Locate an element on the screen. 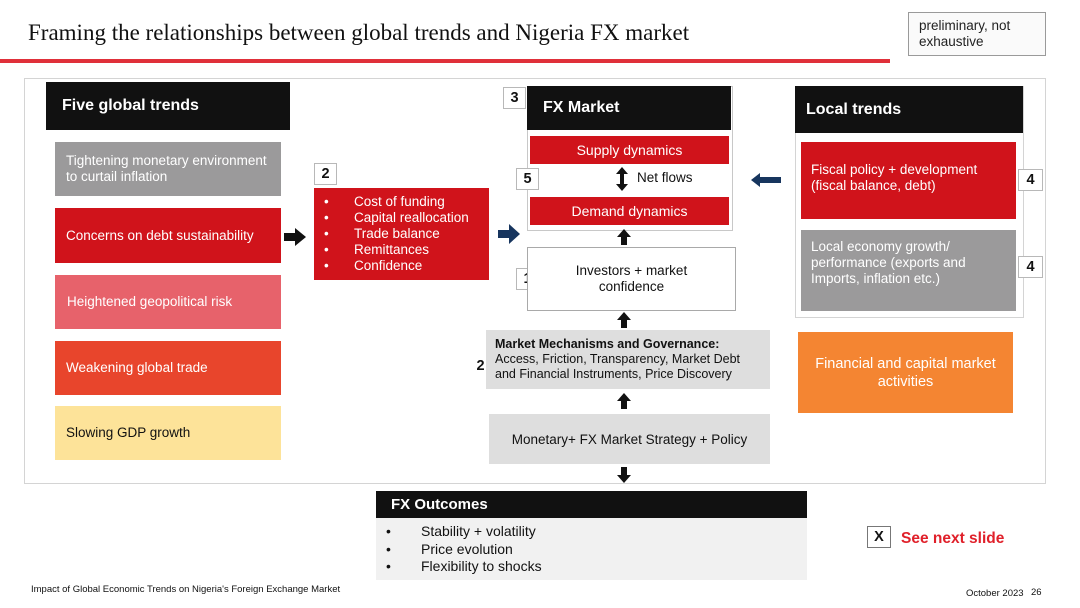 The height and width of the screenshot is (608, 1080). list-item: Remittances is located at coordinates (401, 250).